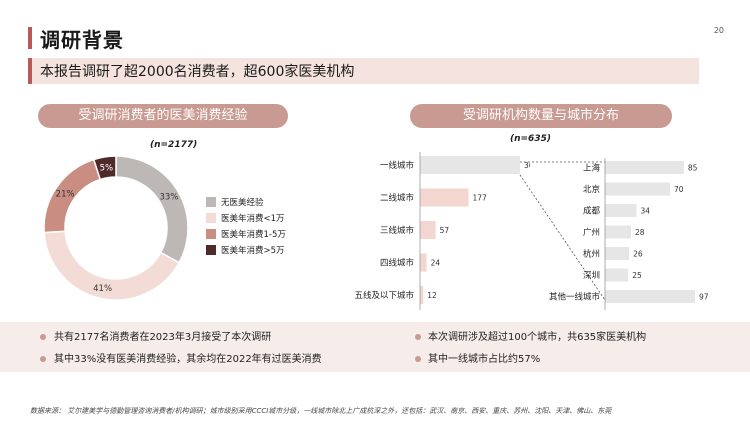  What do you see at coordinates (562, 231) in the screenshot?
I see `tier-breakdown-connector` at bounding box center [562, 231].